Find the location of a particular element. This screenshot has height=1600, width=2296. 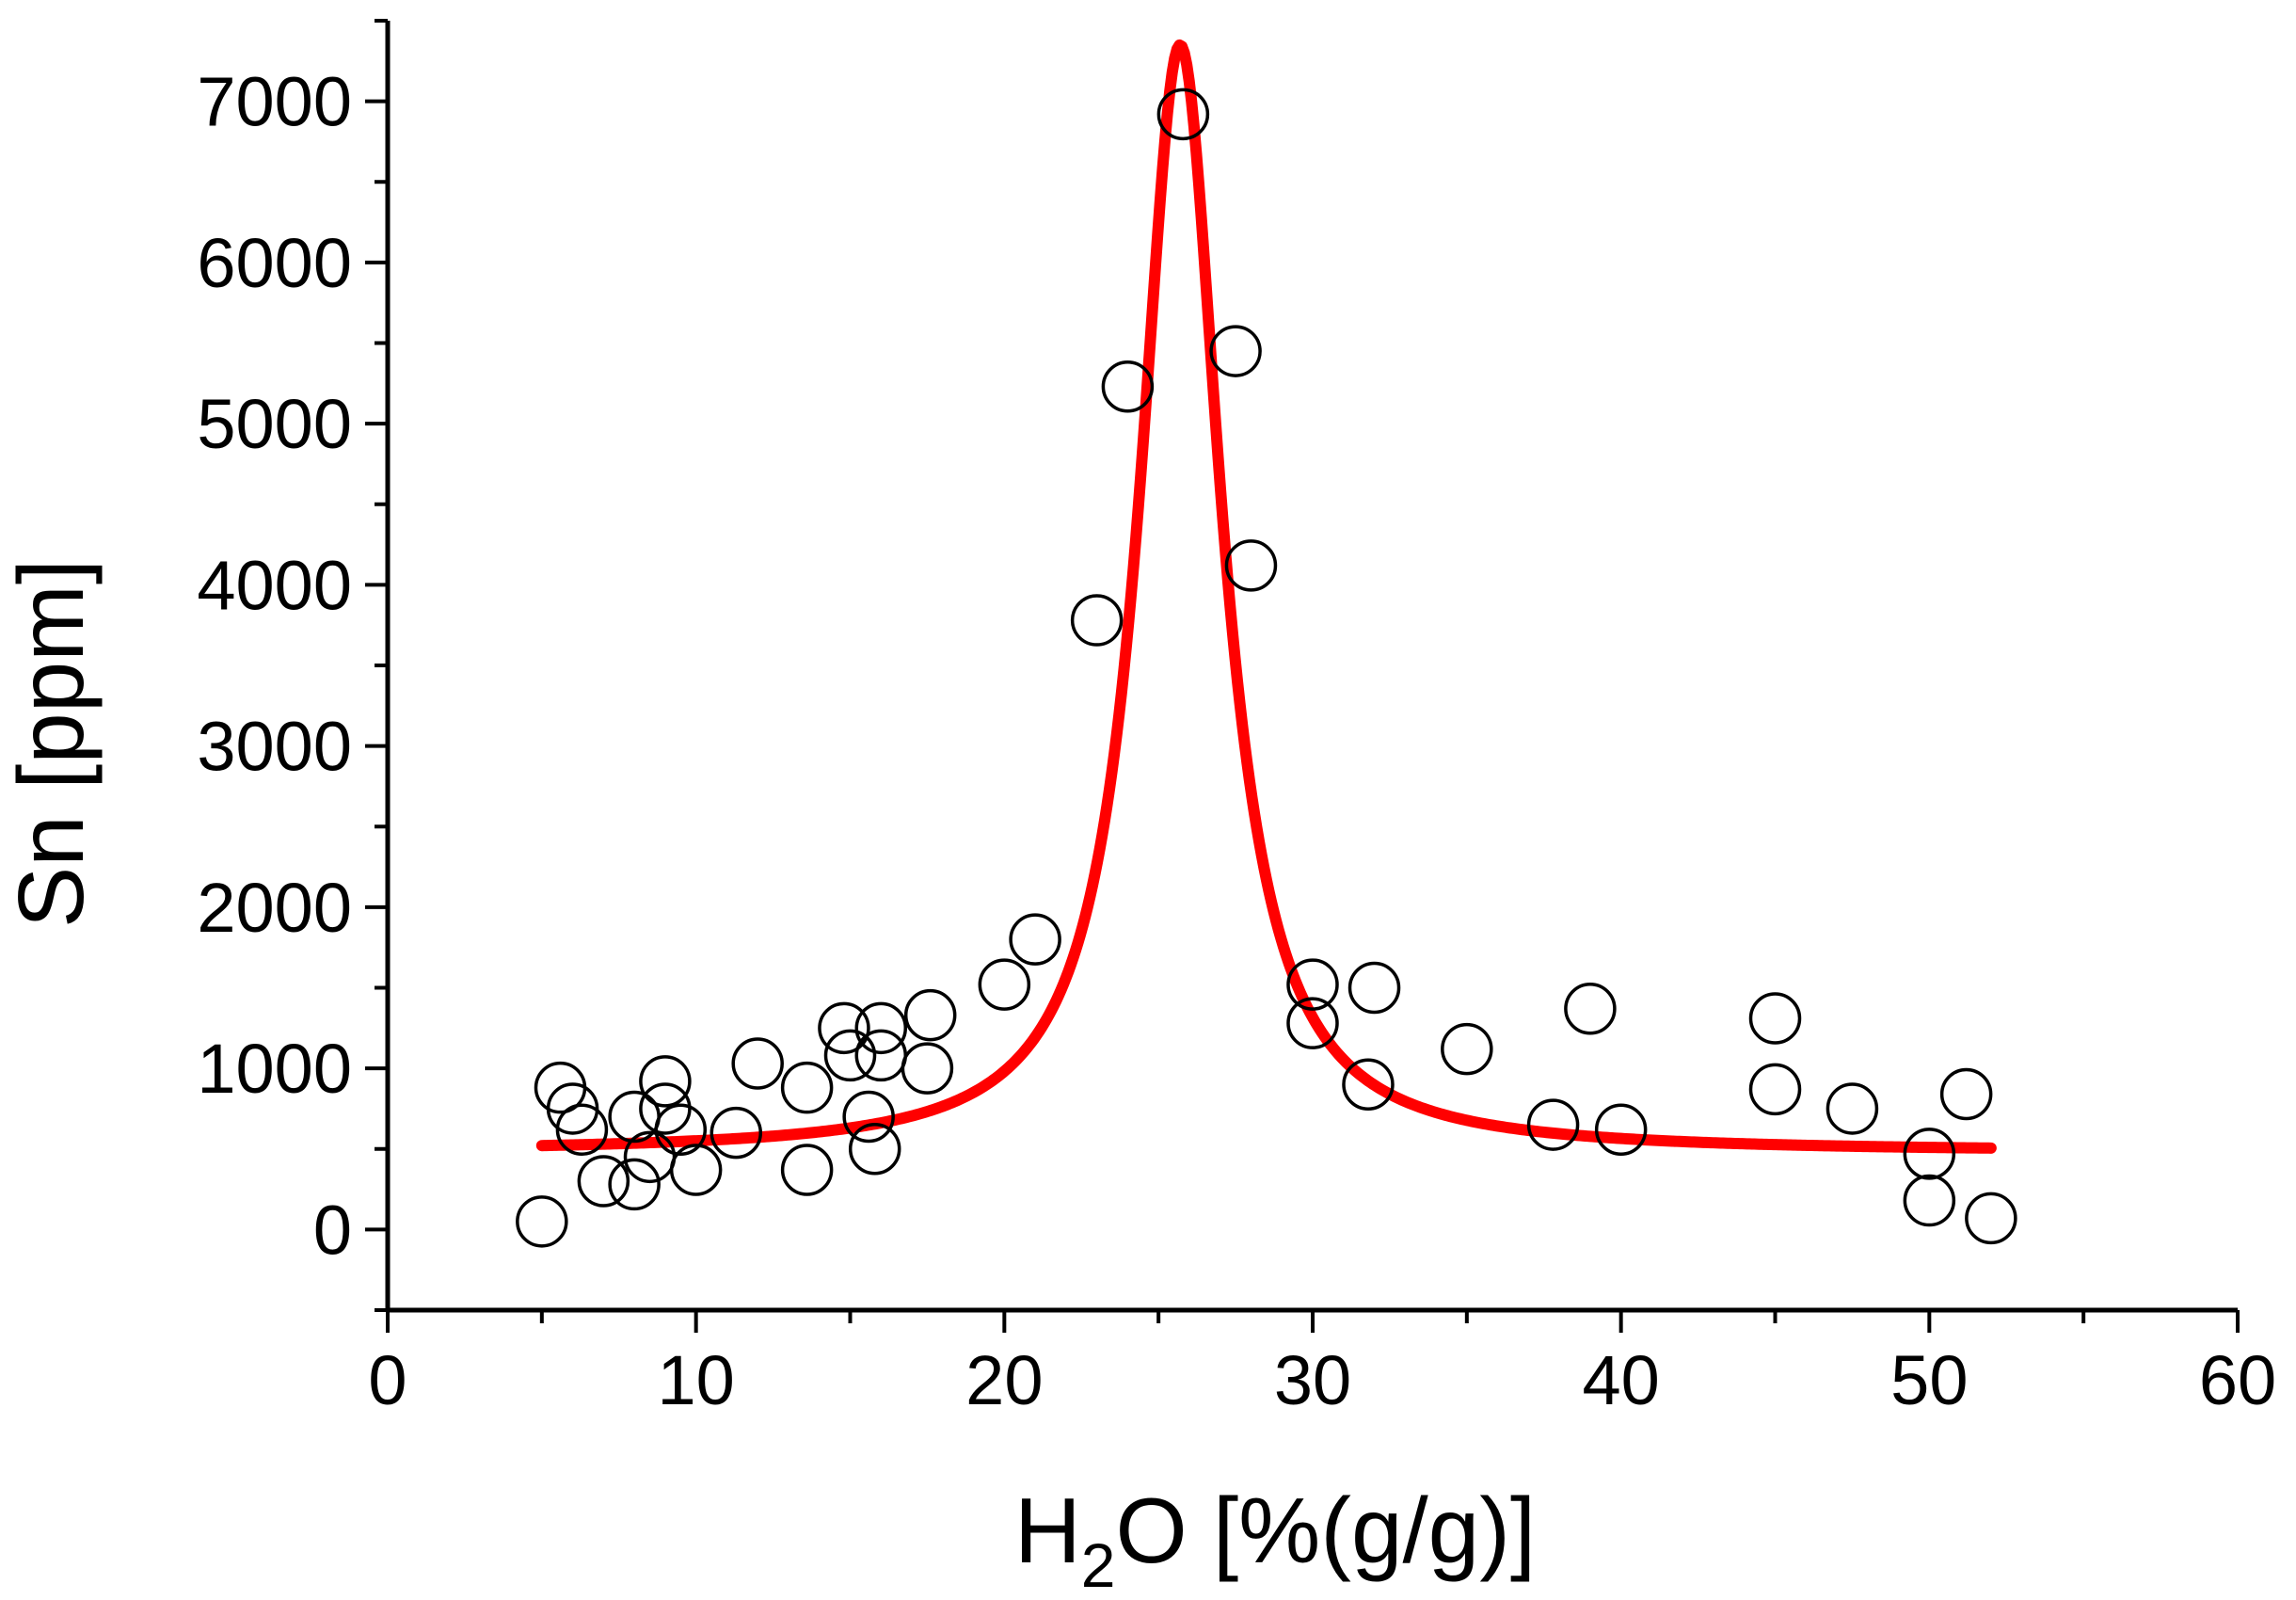

y-tick-label: 7000 is located at coordinates (274, 102).